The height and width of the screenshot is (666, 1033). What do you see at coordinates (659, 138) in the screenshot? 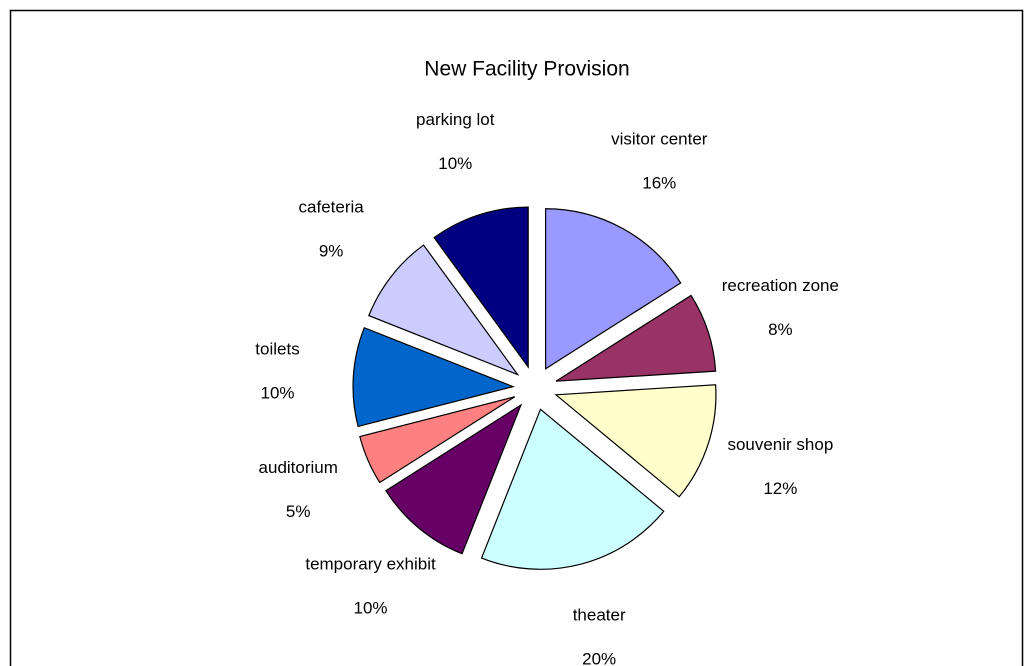
I see `slice-label: visitor center` at bounding box center [659, 138].